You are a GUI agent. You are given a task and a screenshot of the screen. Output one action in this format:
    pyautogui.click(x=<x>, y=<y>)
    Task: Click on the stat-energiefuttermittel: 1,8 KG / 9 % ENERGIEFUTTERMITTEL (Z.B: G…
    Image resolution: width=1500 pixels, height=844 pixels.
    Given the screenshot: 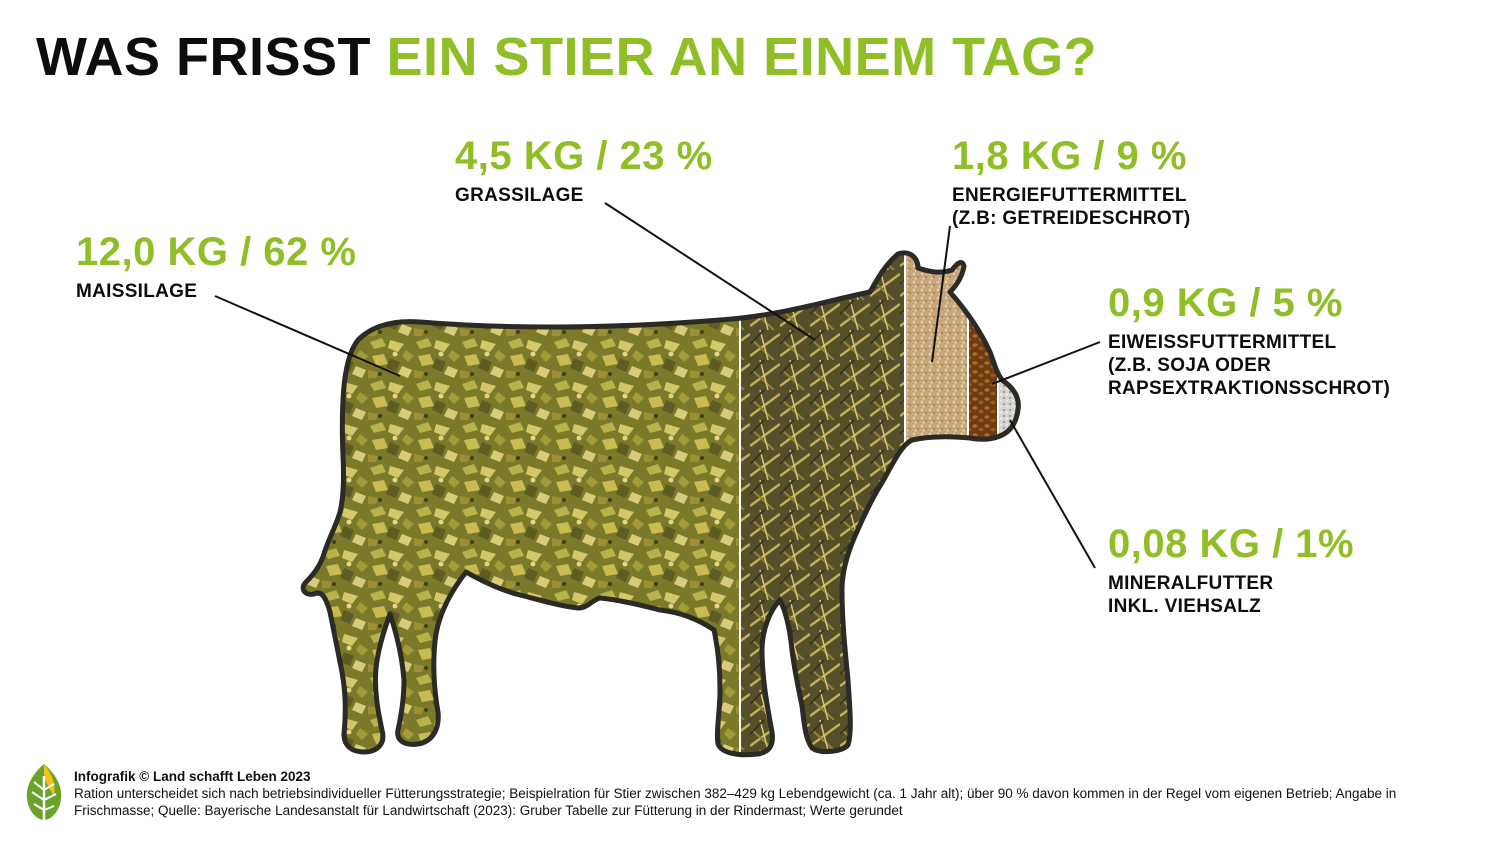 What is the action you would take?
    pyautogui.click(x=1071, y=183)
    